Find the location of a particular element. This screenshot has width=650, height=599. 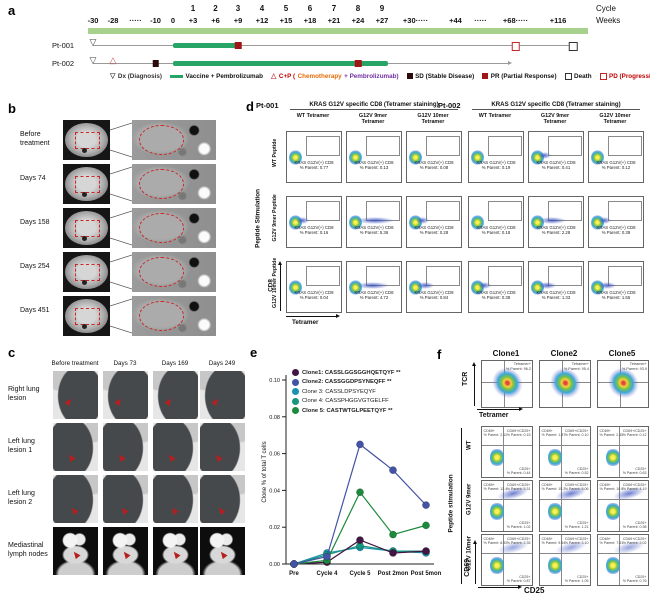

q-val: % Parent: 0.15 is located at coordinates (518, 434).